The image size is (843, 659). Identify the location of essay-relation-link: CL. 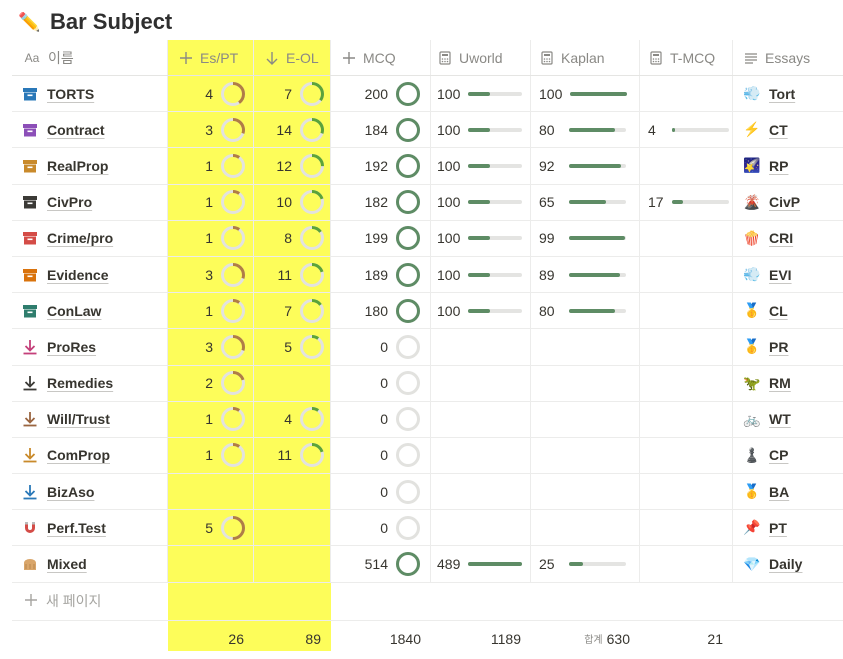
(778, 310).